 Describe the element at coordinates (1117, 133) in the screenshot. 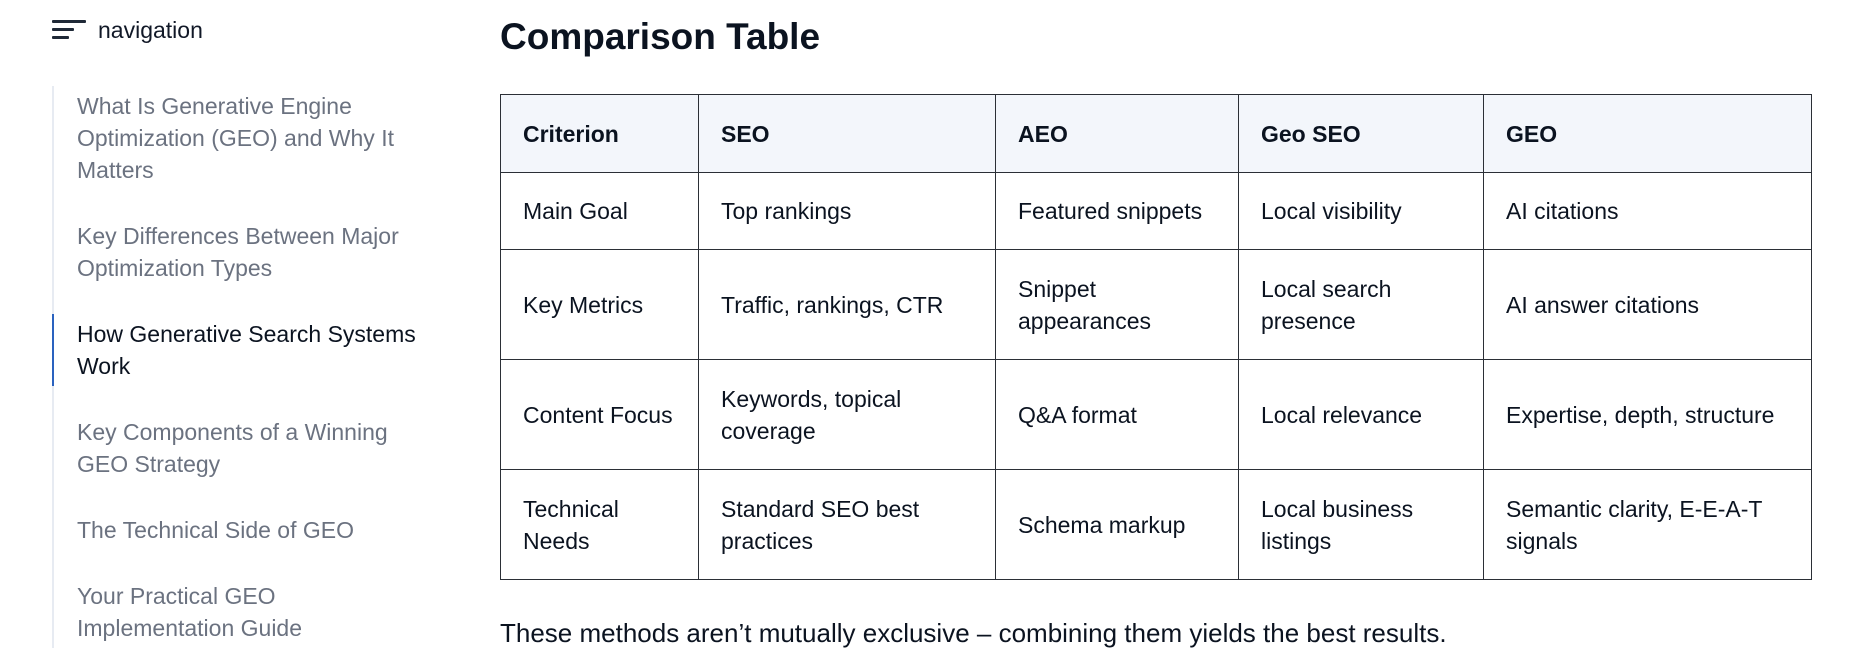

I see `column-header-aeo: AEO` at that location.